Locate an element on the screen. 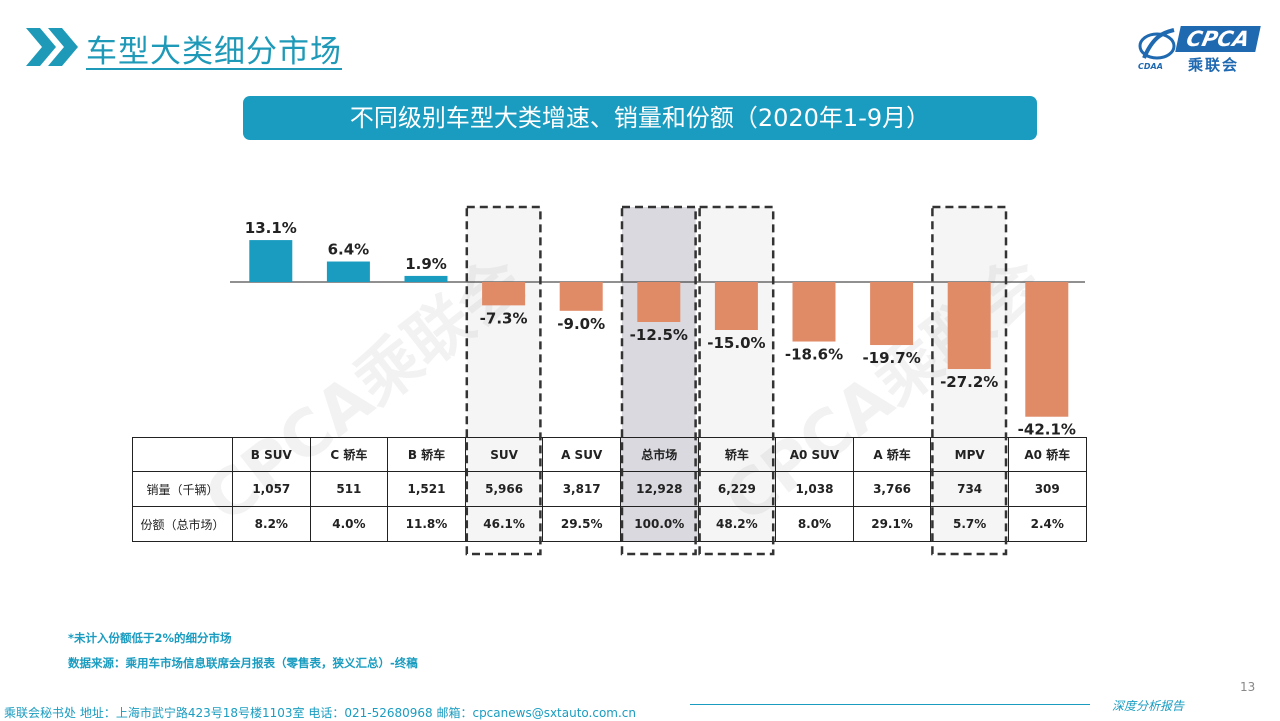 The image size is (1280, 721). data-label: -9.0% is located at coordinates (581, 324).